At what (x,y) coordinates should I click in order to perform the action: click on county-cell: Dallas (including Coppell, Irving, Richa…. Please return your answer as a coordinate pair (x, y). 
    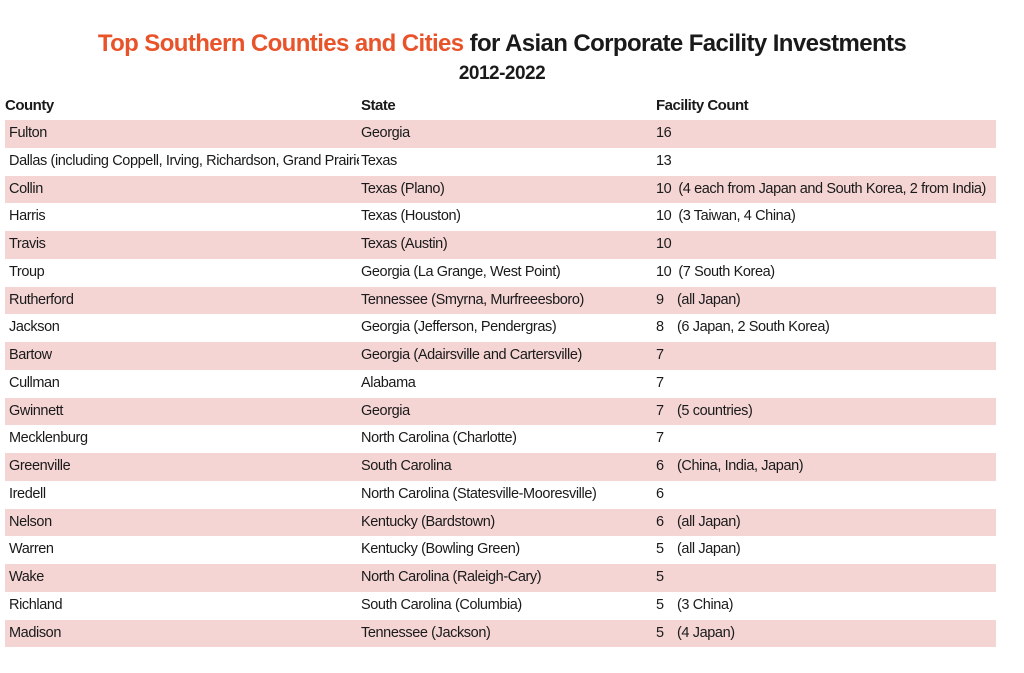
    Looking at the image, I should click on (184, 160).